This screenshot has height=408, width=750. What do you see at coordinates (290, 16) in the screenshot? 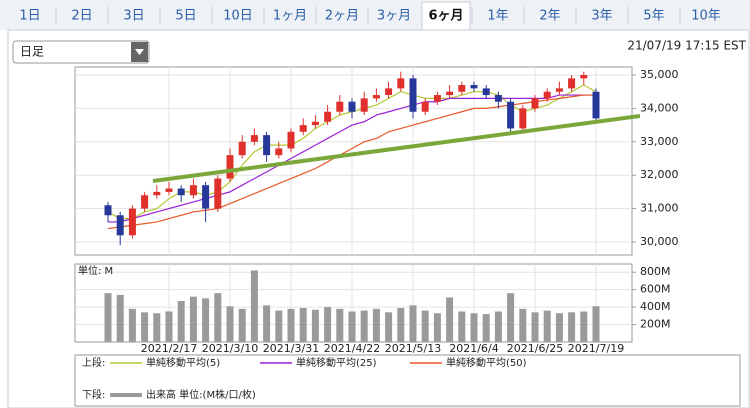
I see `tab: 1ヶ月` at bounding box center [290, 16].